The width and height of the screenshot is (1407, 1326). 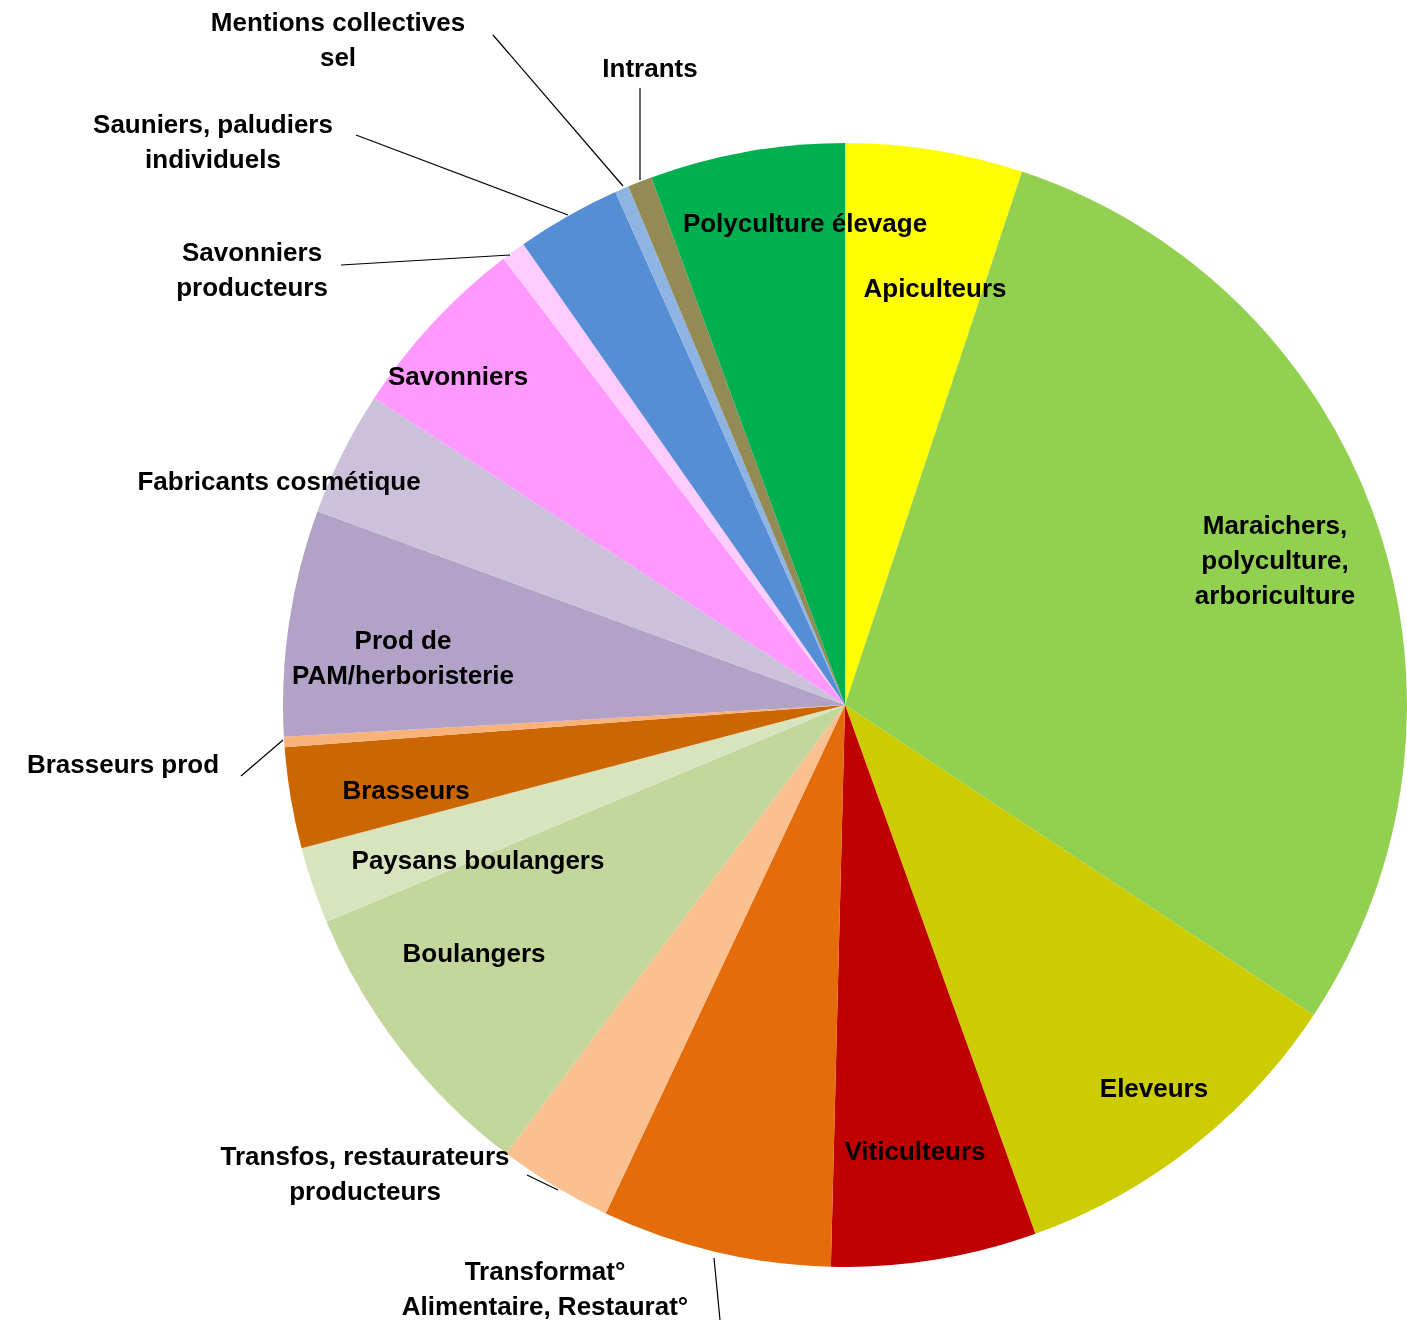 What do you see at coordinates (1275, 560) in the screenshot?
I see `slice-label: Maraichers, polyculture, arboriculture` at bounding box center [1275, 560].